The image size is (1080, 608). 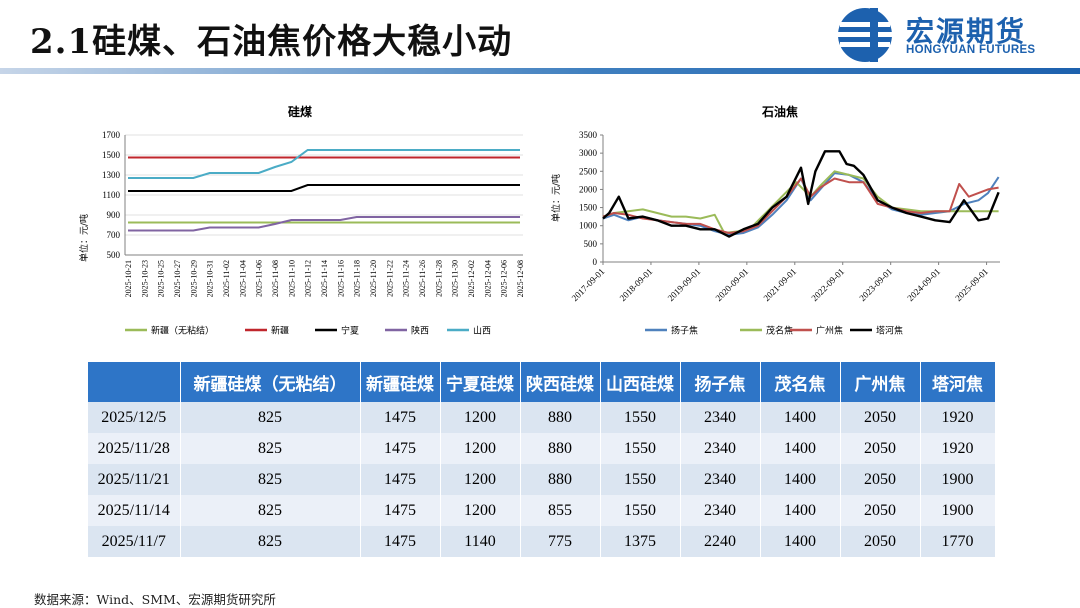 I want to click on table-header-cell: 新疆硅煤, so click(x=400, y=382).